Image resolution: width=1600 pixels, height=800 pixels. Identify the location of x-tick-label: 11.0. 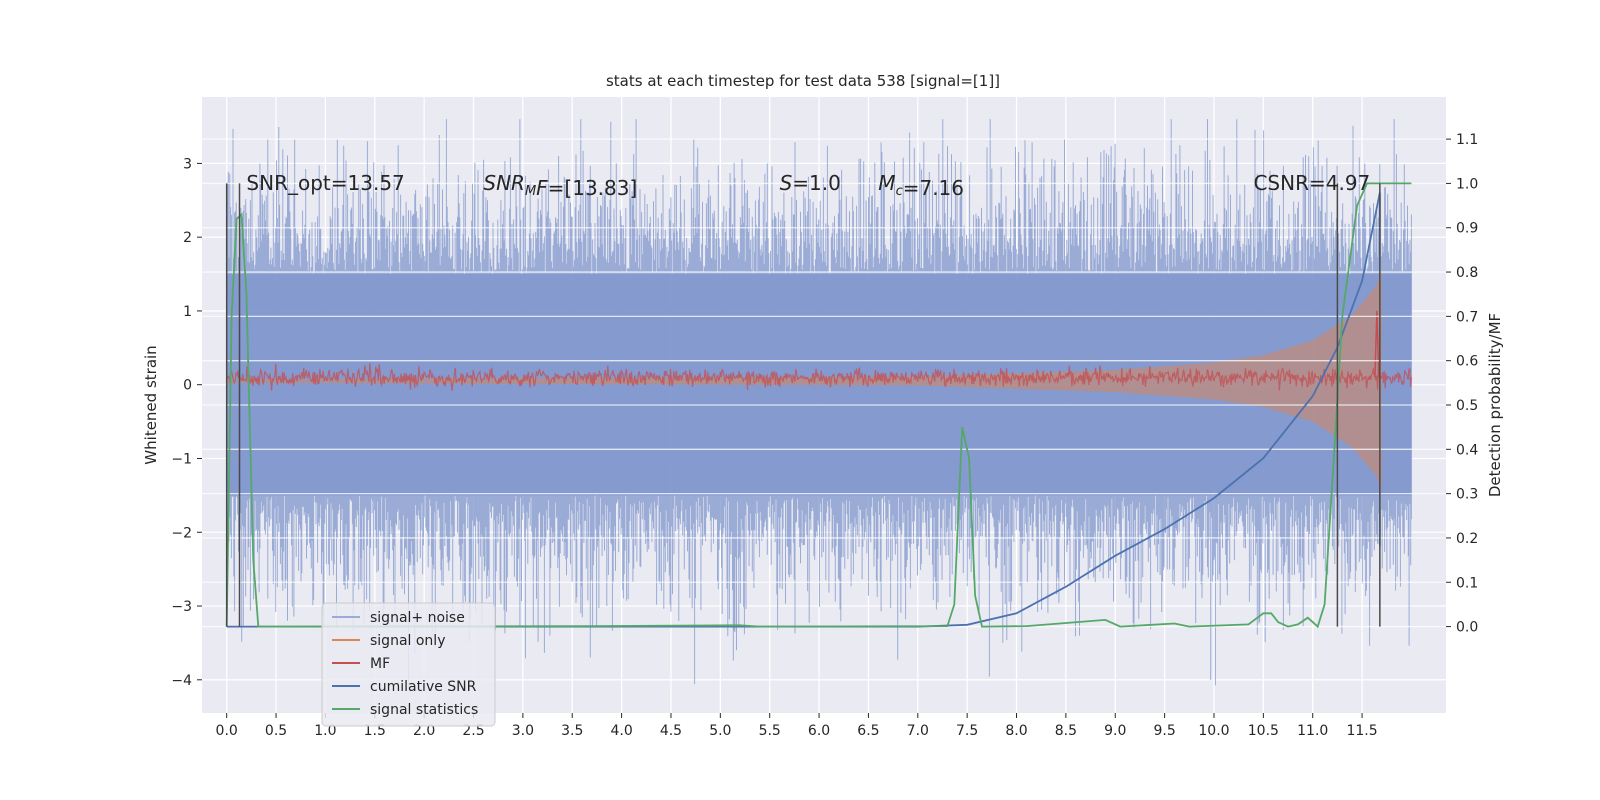
(1312, 731).